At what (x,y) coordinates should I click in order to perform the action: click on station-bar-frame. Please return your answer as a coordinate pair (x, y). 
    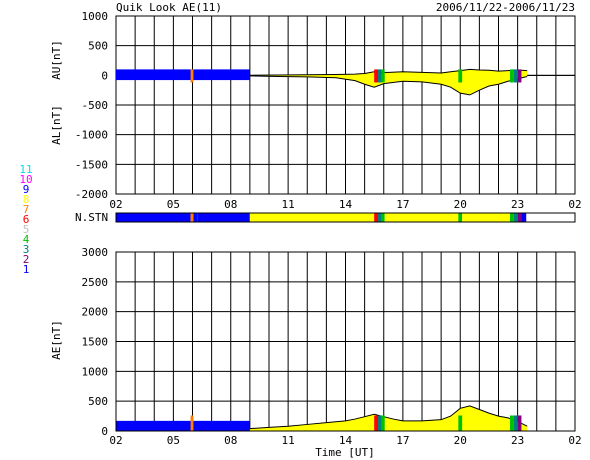
    Looking at the image, I should click on (345, 217).